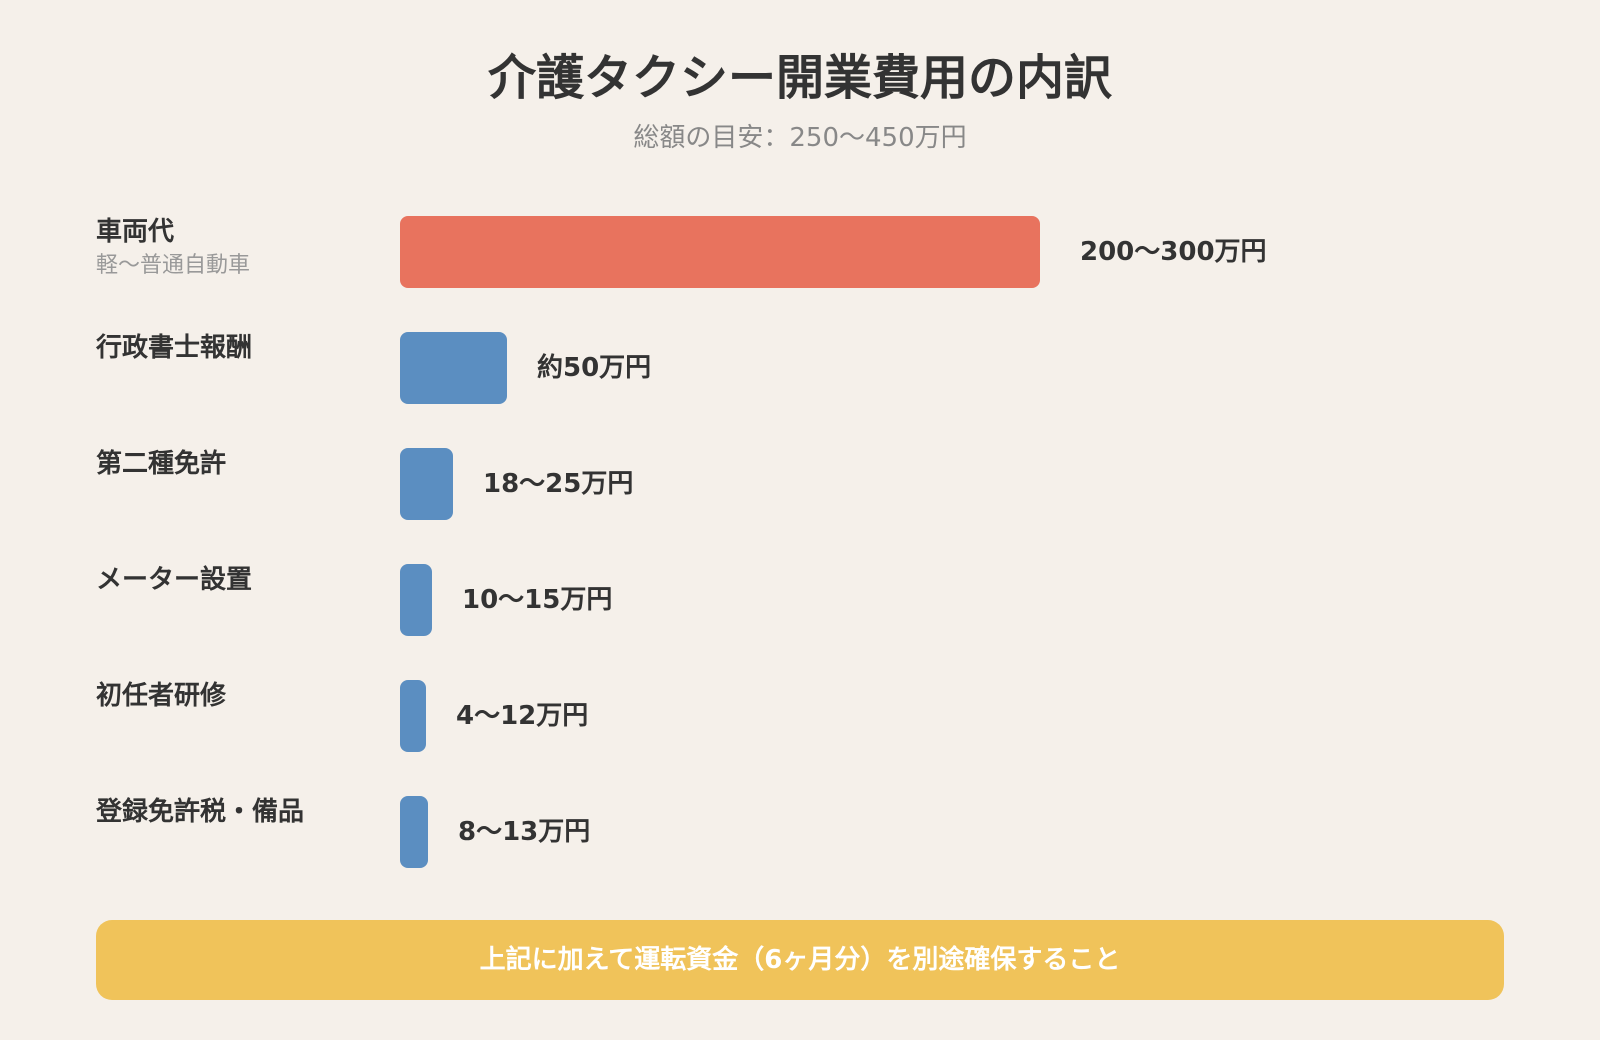 The height and width of the screenshot is (1040, 1600). I want to click on chart-subtitle: 総額の目安：250〜450万円, so click(800, 138).